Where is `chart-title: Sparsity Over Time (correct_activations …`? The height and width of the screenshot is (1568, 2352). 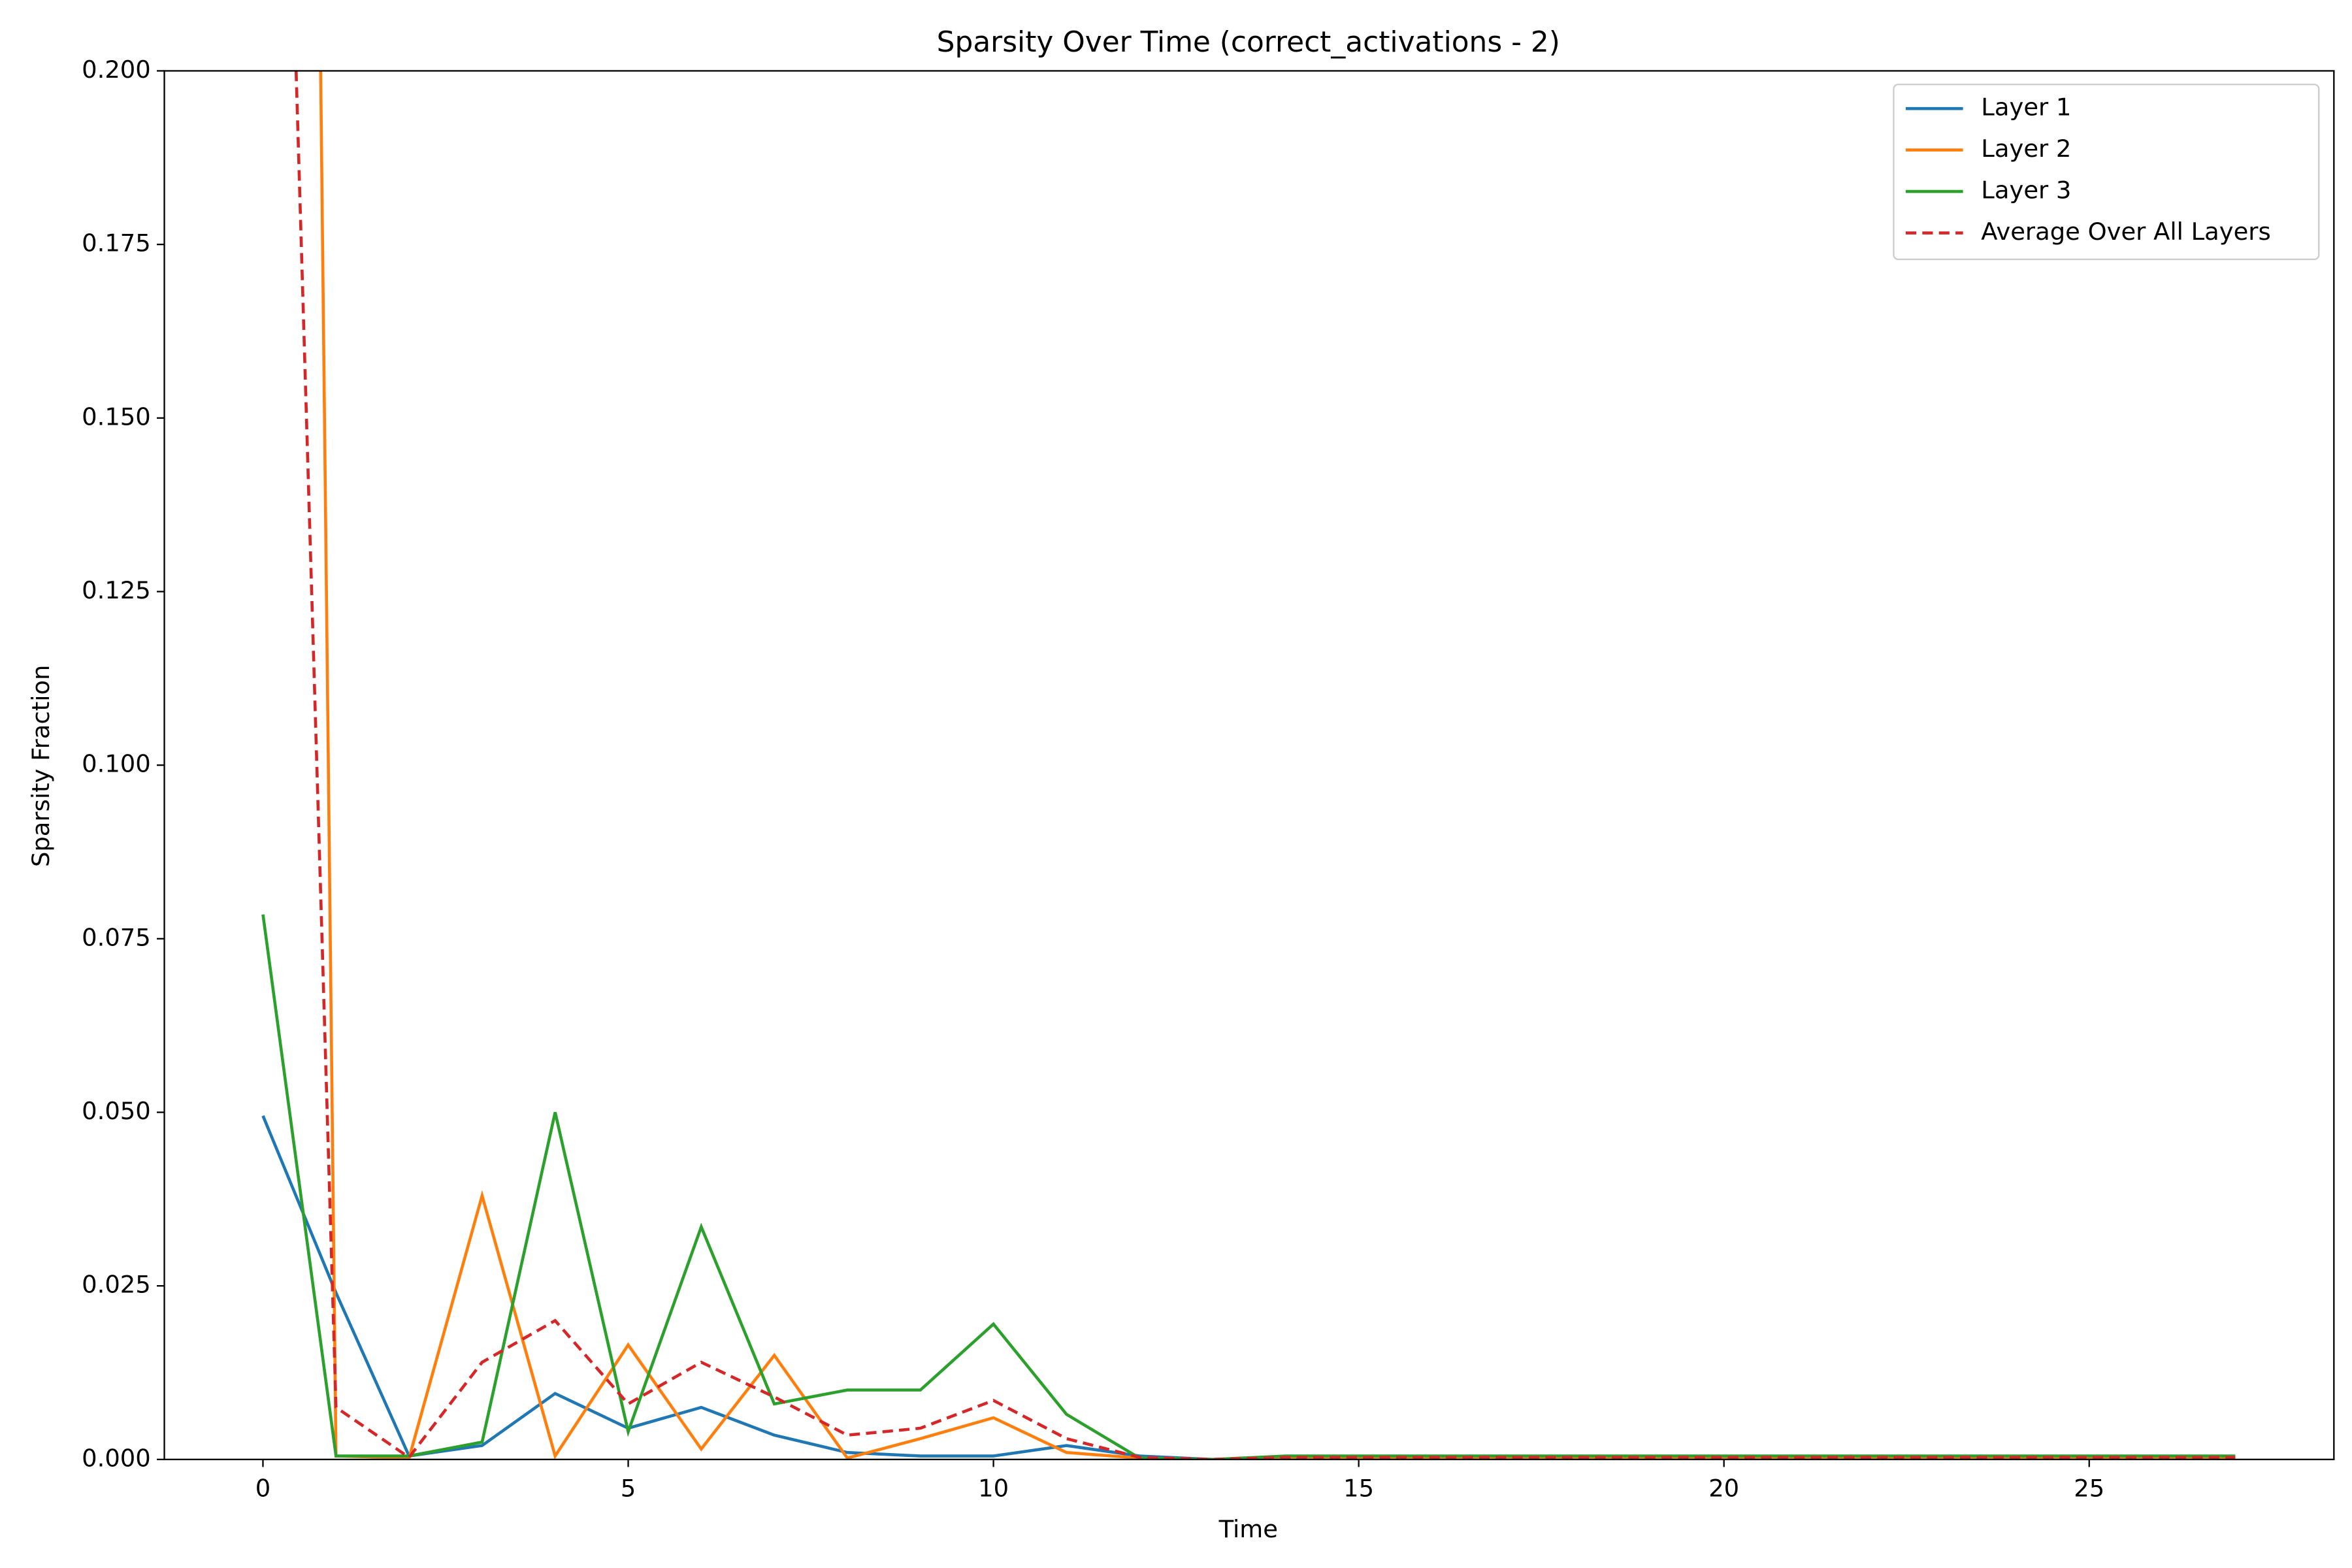
chart-title: Sparsity Over Time (correct_activations … is located at coordinates (1248, 42).